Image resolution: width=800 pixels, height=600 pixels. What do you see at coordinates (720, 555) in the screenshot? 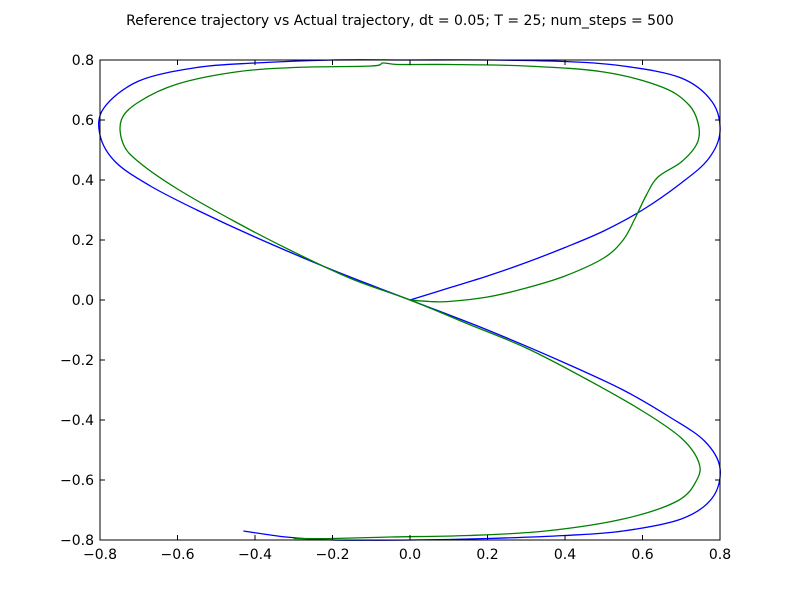
I see `x-tick-label: 0.8` at bounding box center [720, 555].